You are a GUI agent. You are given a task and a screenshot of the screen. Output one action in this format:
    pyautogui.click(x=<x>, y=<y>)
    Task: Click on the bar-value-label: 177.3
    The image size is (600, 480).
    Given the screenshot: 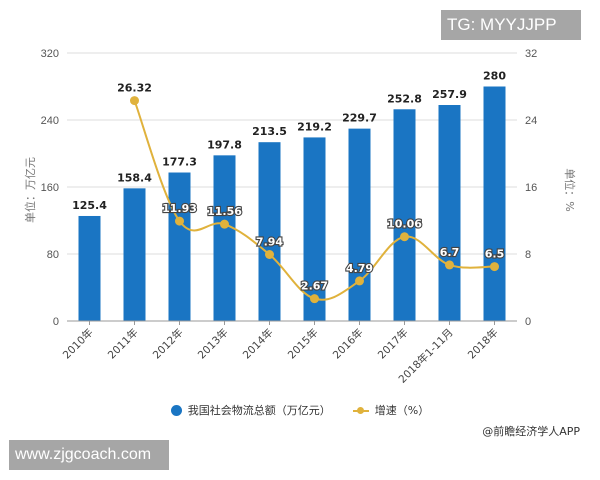 What is the action you would take?
    pyautogui.click(x=179, y=162)
    